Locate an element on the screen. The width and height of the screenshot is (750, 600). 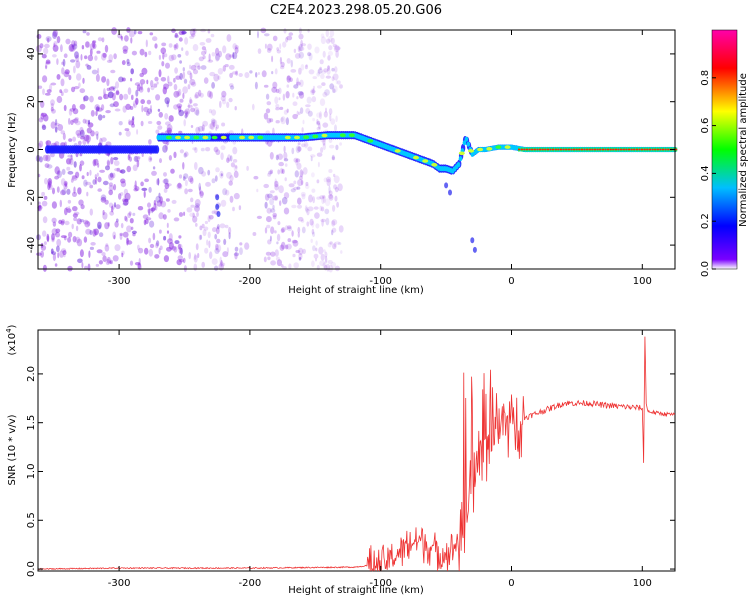
snr-x-tick-label: -100 is located at coordinates (380, 583).